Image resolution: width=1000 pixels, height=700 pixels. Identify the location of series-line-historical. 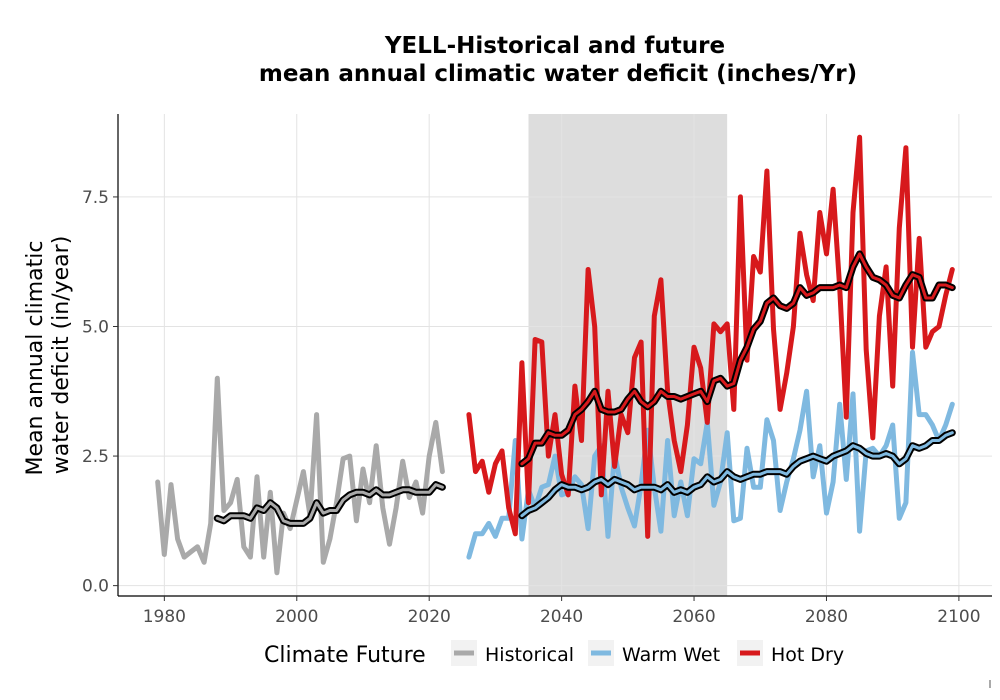
(300, 475).